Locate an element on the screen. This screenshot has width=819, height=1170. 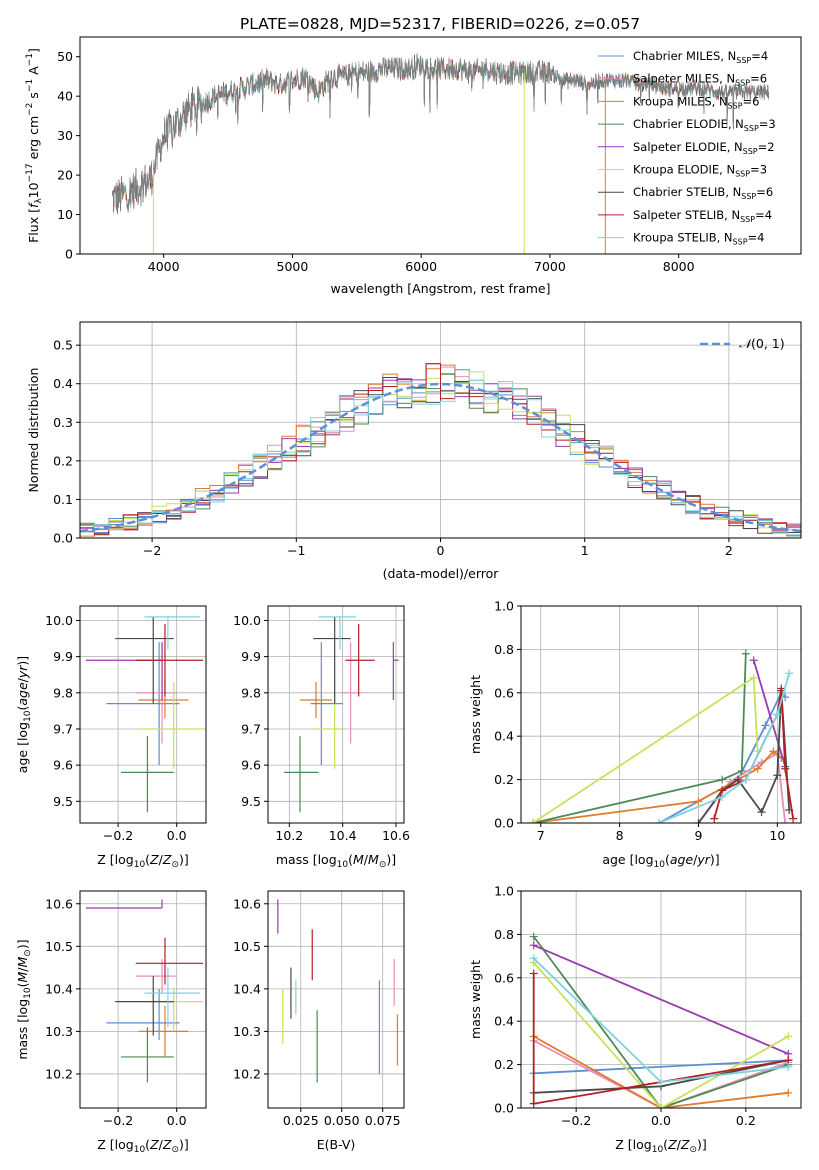
mass-age-plot-area is located at coordinates (341, 714).